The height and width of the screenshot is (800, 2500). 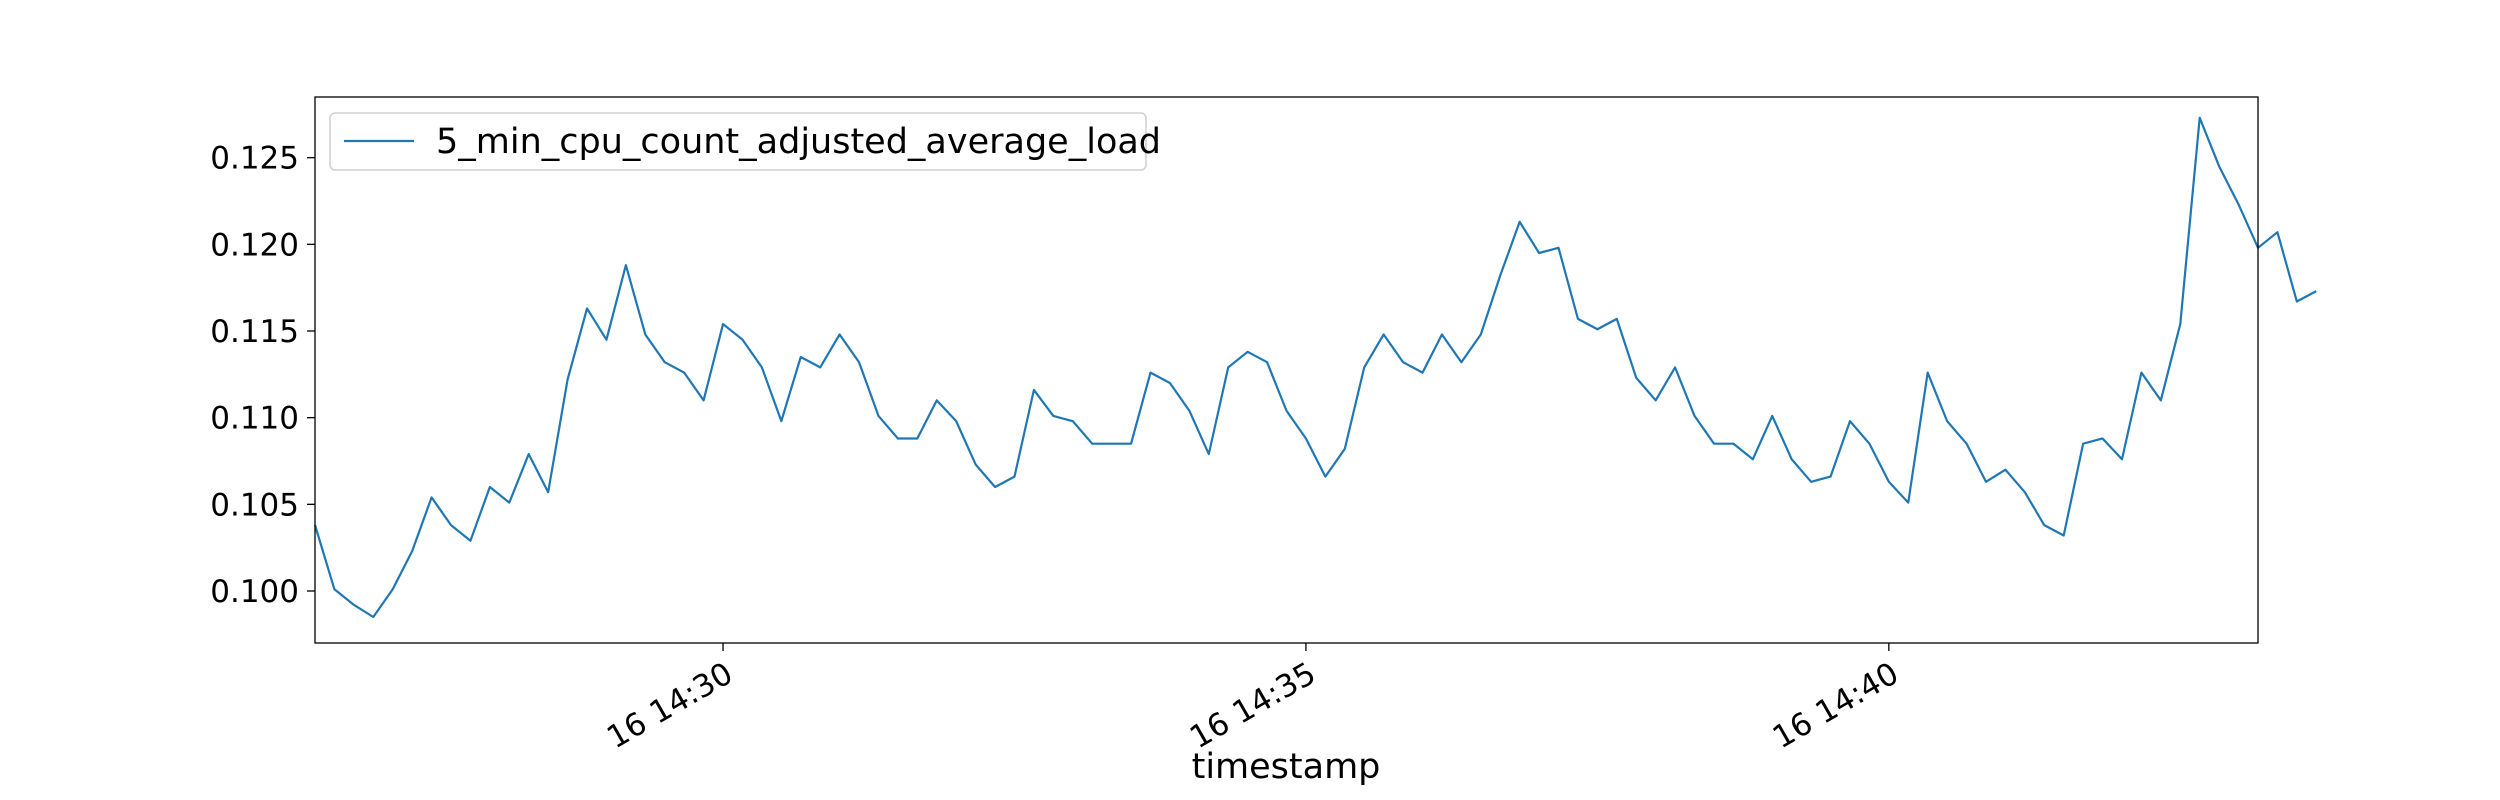 What do you see at coordinates (262, 375) in the screenshot?
I see `y-axis-ticks: 0.100 0.105 0.110 0.115 0.120 0.125` at bounding box center [262, 375].